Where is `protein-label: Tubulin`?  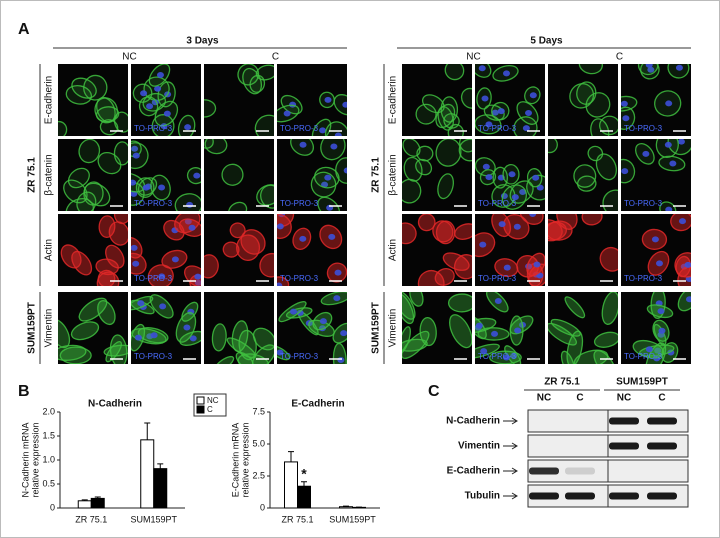
protein-label: Tubulin is located at coordinates (482, 496).